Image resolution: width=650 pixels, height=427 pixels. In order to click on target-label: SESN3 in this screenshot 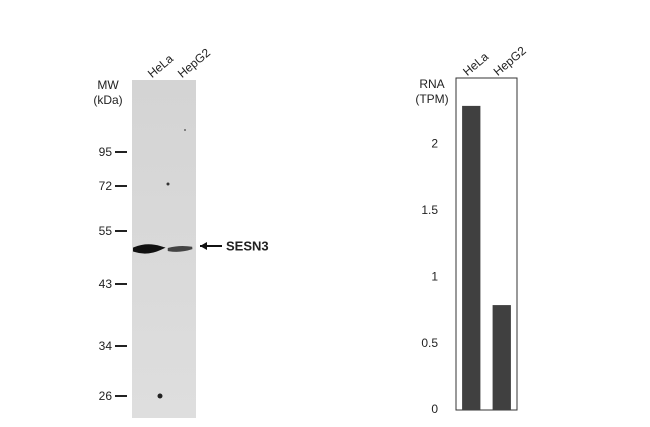, I will do `click(247, 245)`.